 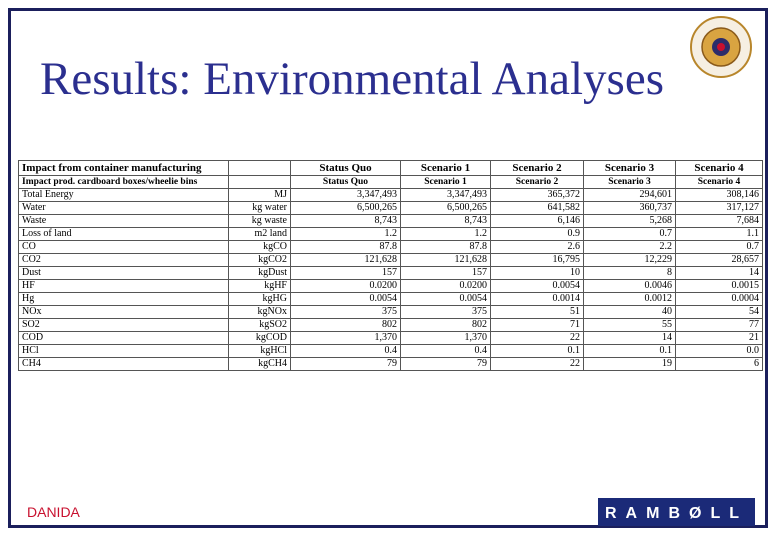 What do you see at coordinates (259, 260) in the screenshot?
I see `unit-cell: kgCO2` at bounding box center [259, 260].